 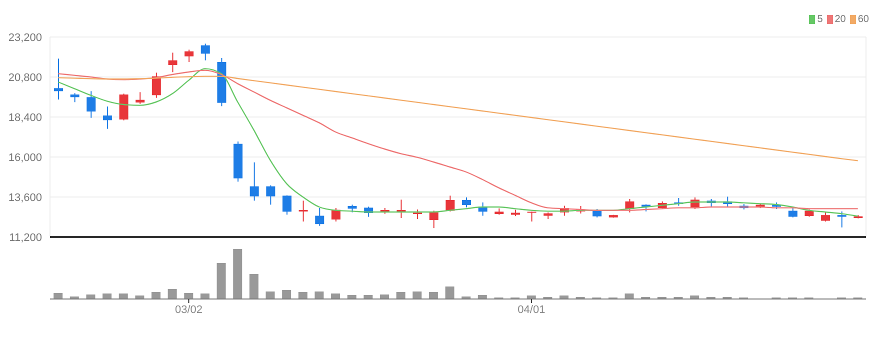 What do you see at coordinates (188, 310) in the screenshot?
I see `x-tick-label: 03/02` at bounding box center [188, 310].